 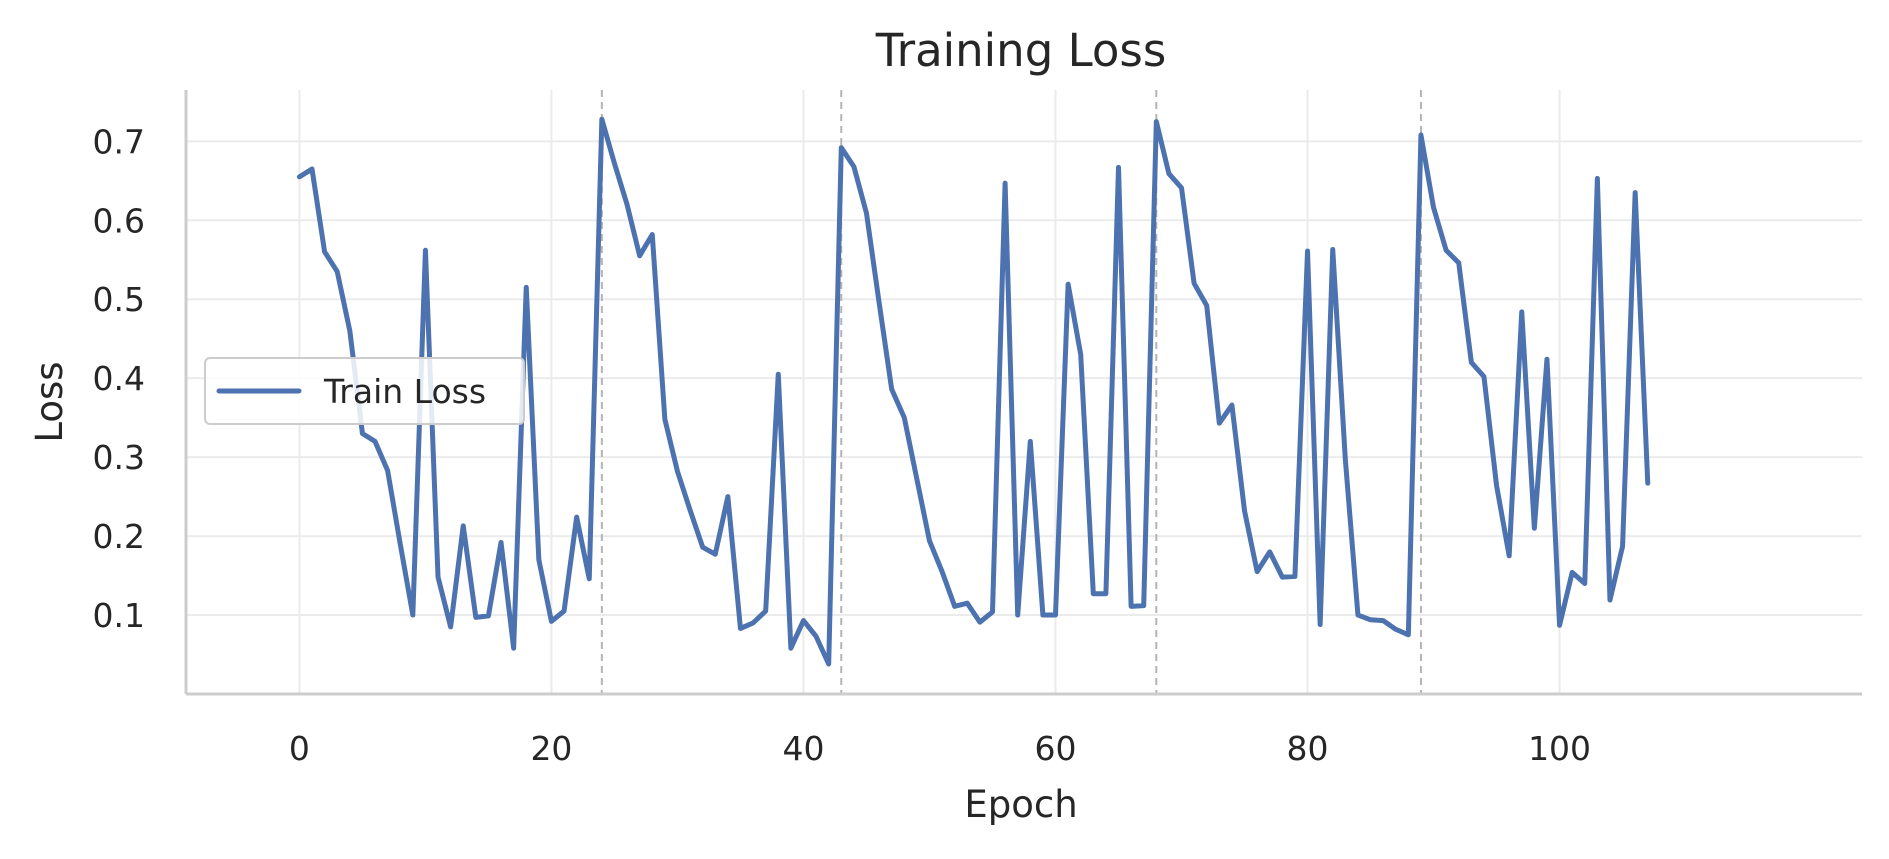 What do you see at coordinates (119, 220) in the screenshot?
I see `y-tick-label: 0.6` at bounding box center [119, 220].